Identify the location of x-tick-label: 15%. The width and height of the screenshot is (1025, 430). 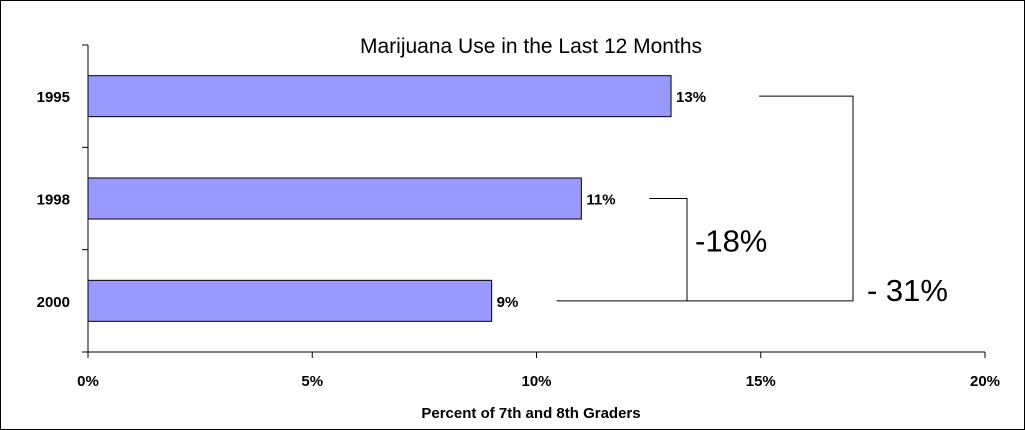
(761, 381).